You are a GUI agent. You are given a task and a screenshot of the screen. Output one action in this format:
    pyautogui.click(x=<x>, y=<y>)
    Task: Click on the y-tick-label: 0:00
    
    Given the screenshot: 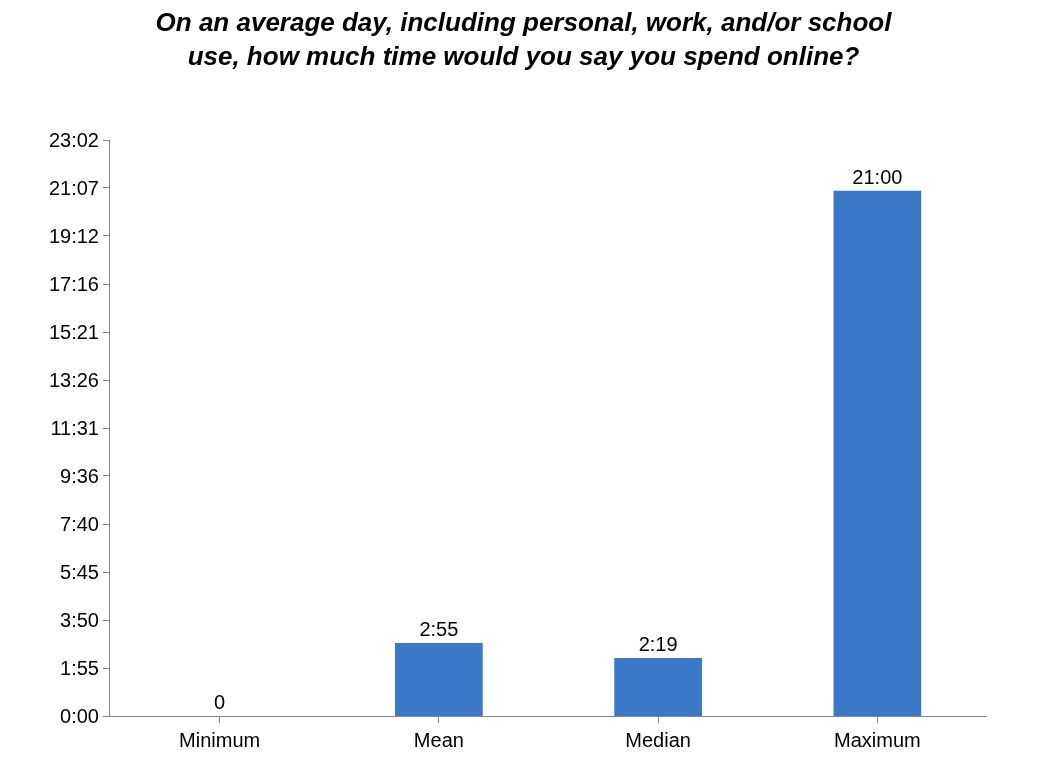 What is the action you would take?
    pyautogui.click(x=79, y=716)
    